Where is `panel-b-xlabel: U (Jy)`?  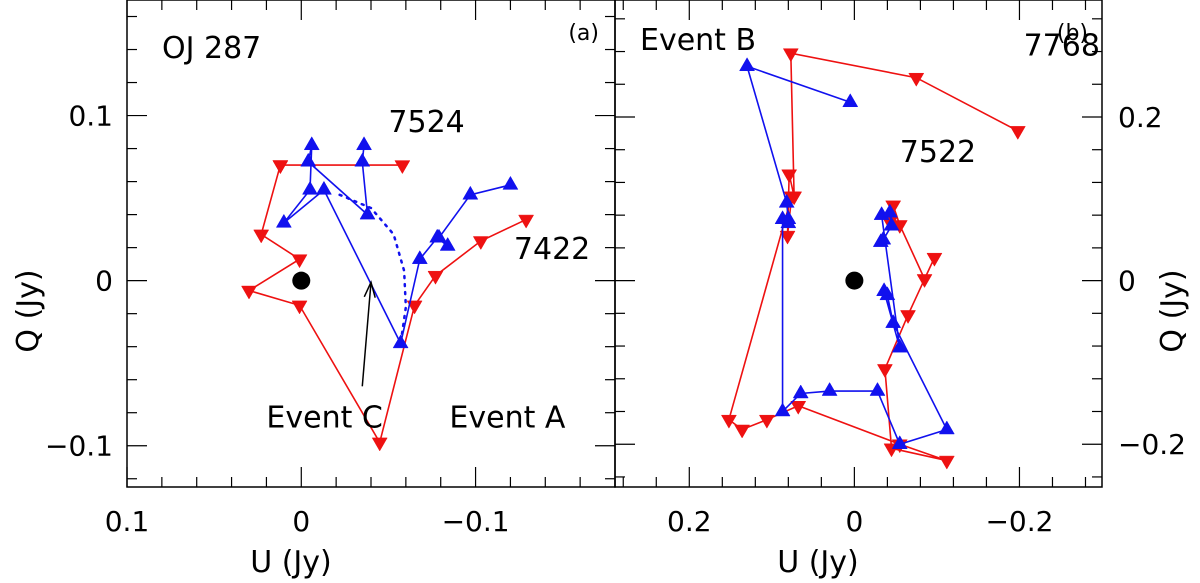 panel-b-xlabel: U (Jy) is located at coordinates (818, 562).